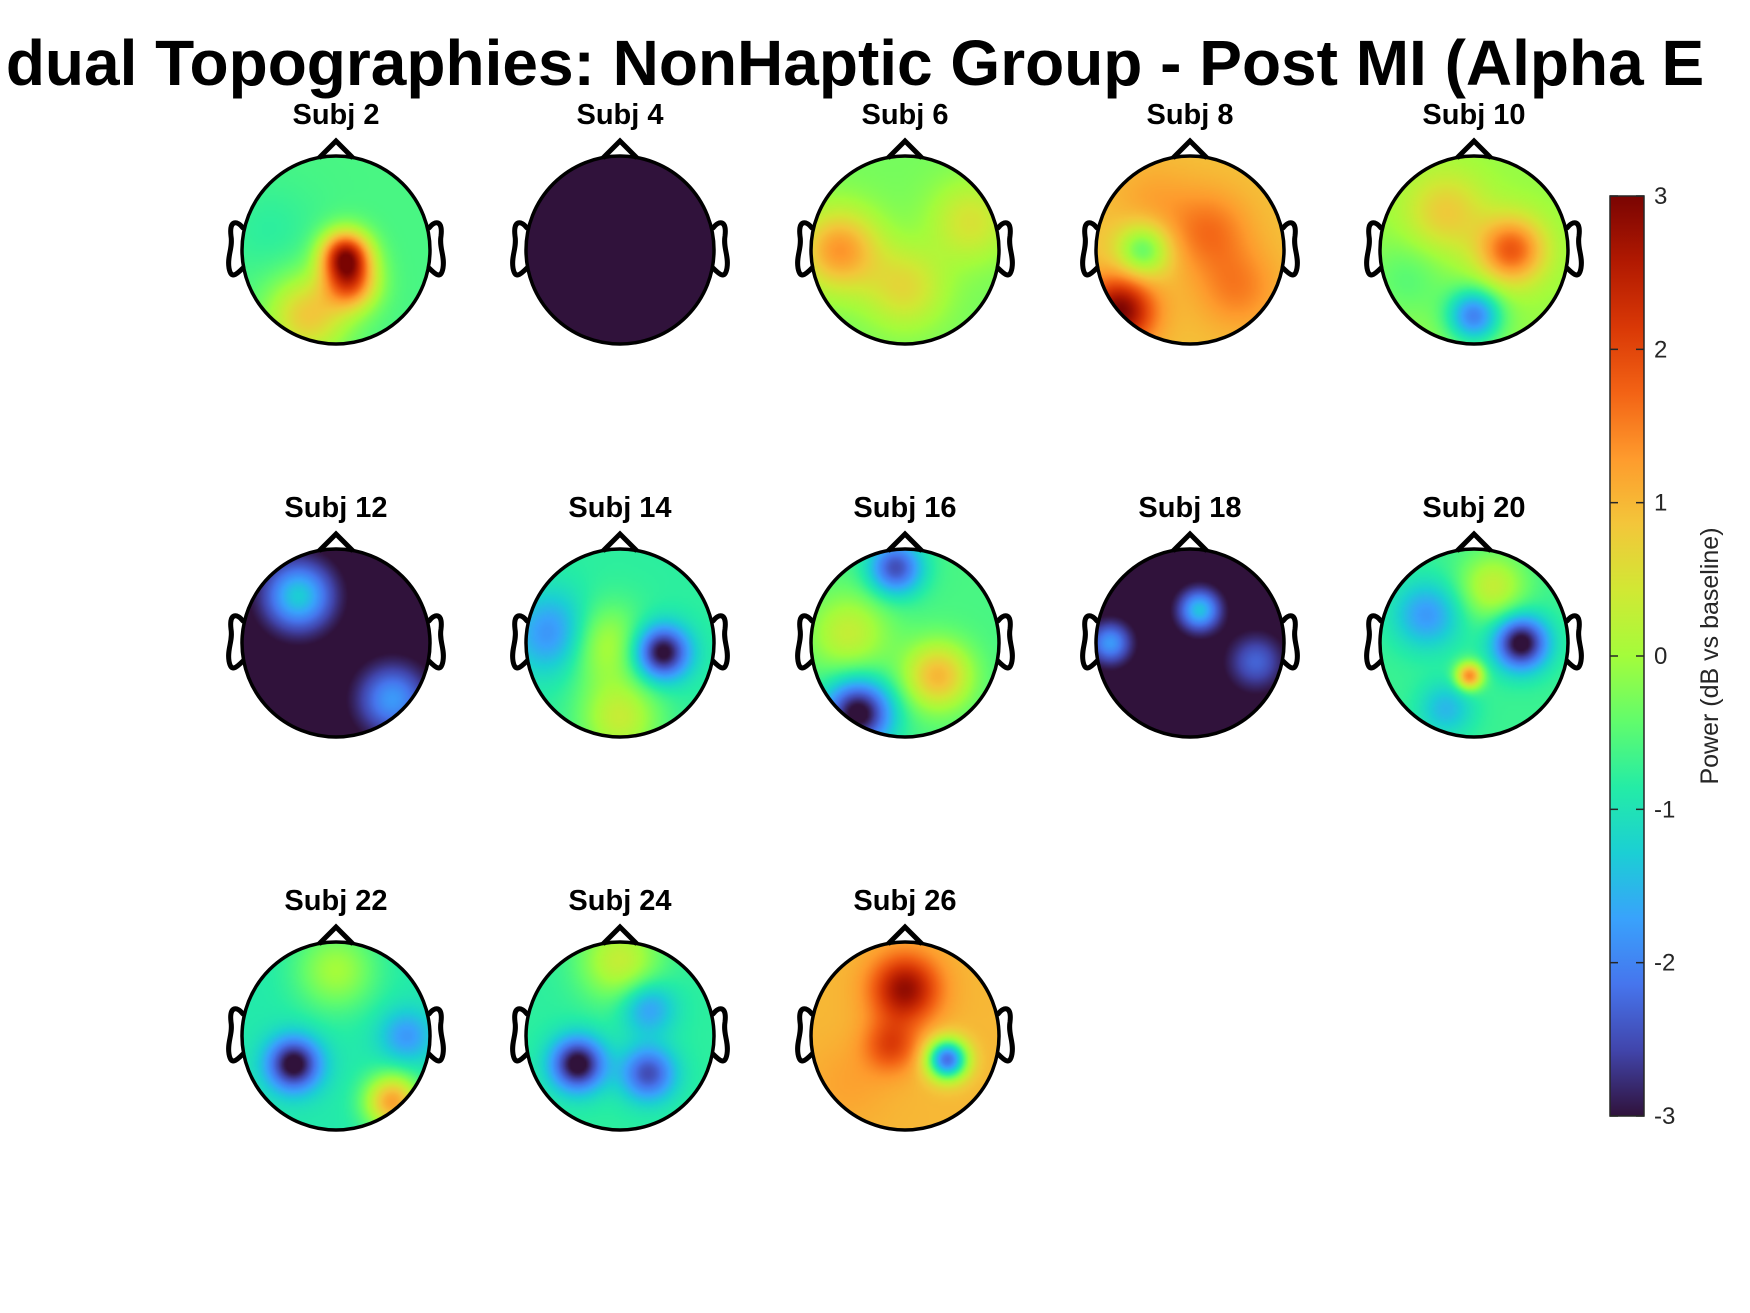 This screenshot has width=1750, height=1313. What do you see at coordinates (1473, 115) in the screenshot?
I see `panel-title: Subj 10` at bounding box center [1473, 115].